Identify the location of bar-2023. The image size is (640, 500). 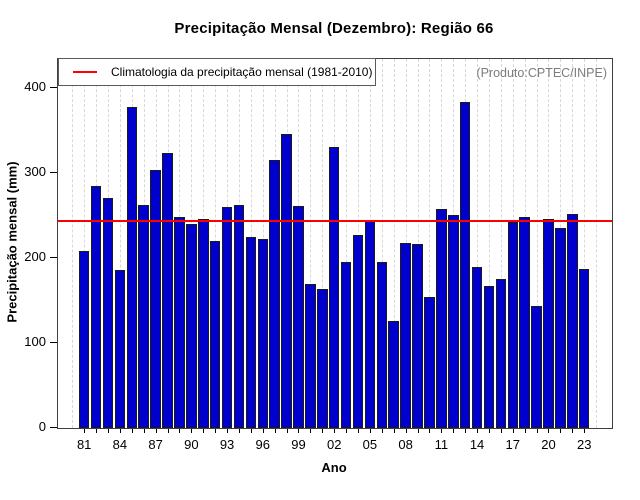
(584, 348).